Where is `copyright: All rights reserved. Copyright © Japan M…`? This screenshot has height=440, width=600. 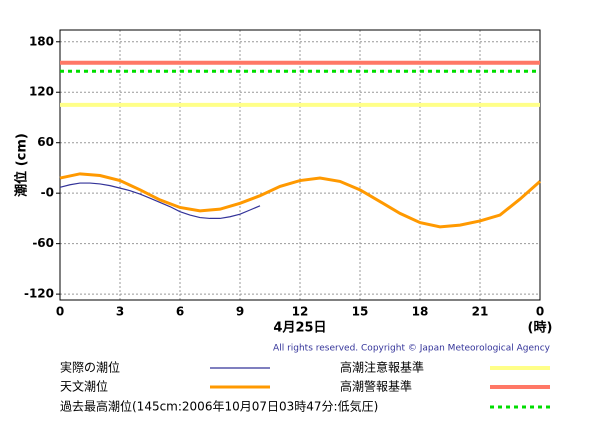
copyright: All rights reserved. Copyright © Japan M… is located at coordinates (412, 349).